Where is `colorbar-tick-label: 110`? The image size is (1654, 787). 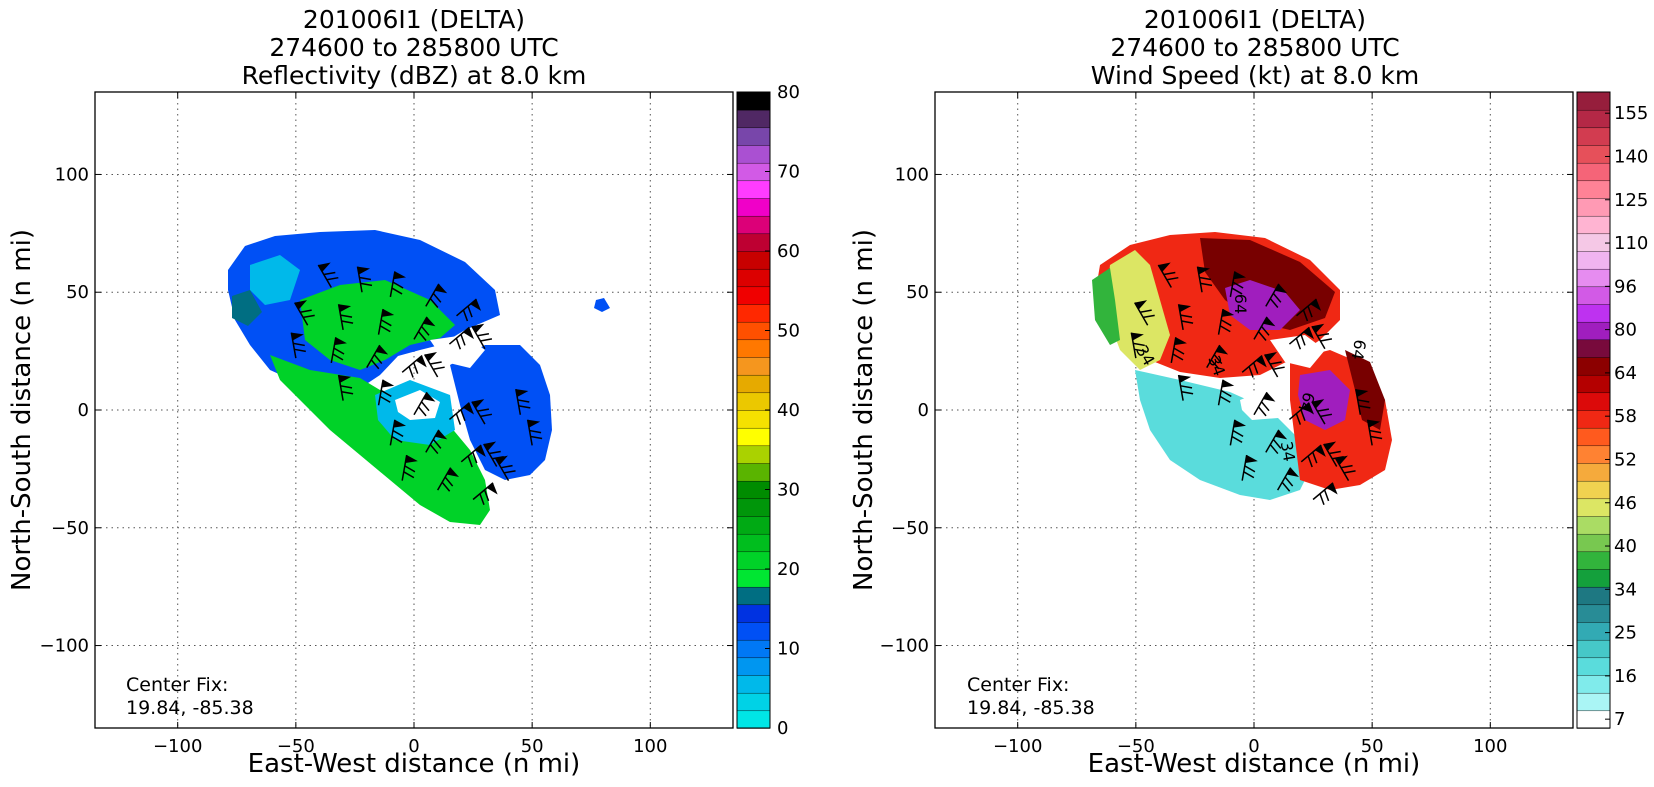 colorbar-tick-label: 110 is located at coordinates (1631, 243).